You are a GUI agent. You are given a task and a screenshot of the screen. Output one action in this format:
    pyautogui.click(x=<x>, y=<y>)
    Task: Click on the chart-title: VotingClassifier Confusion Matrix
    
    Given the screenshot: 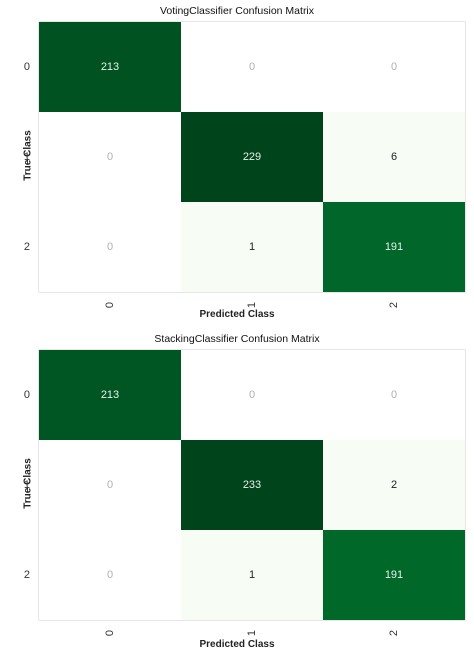 What is the action you would take?
    pyautogui.click(x=237, y=11)
    